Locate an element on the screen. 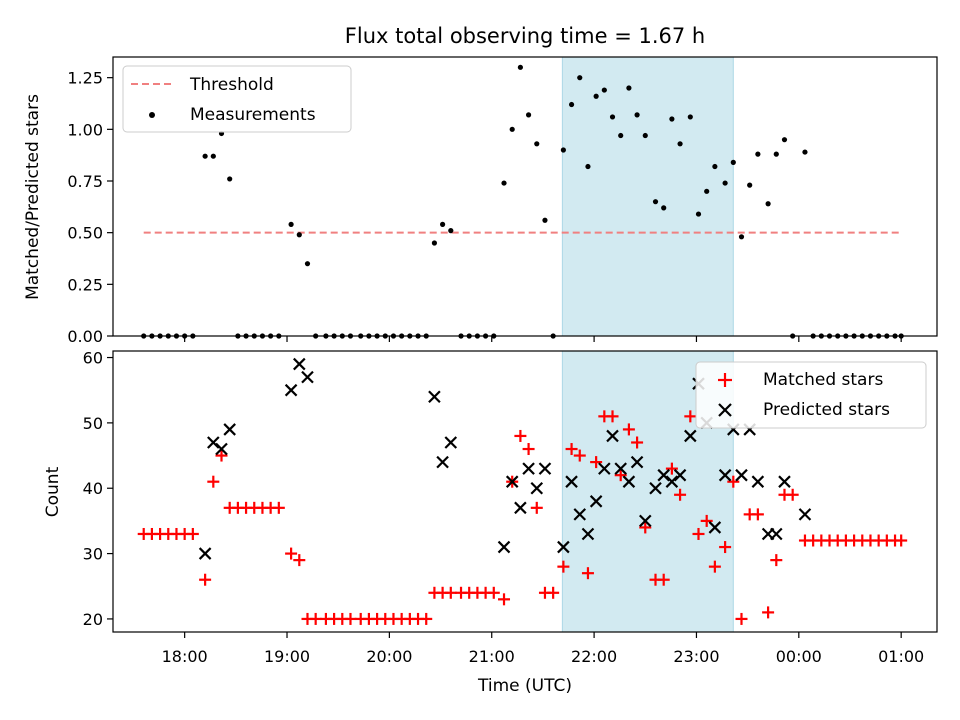 This screenshot has height=720, width=960. count-y-tick-label: 50 is located at coordinates (93, 423).